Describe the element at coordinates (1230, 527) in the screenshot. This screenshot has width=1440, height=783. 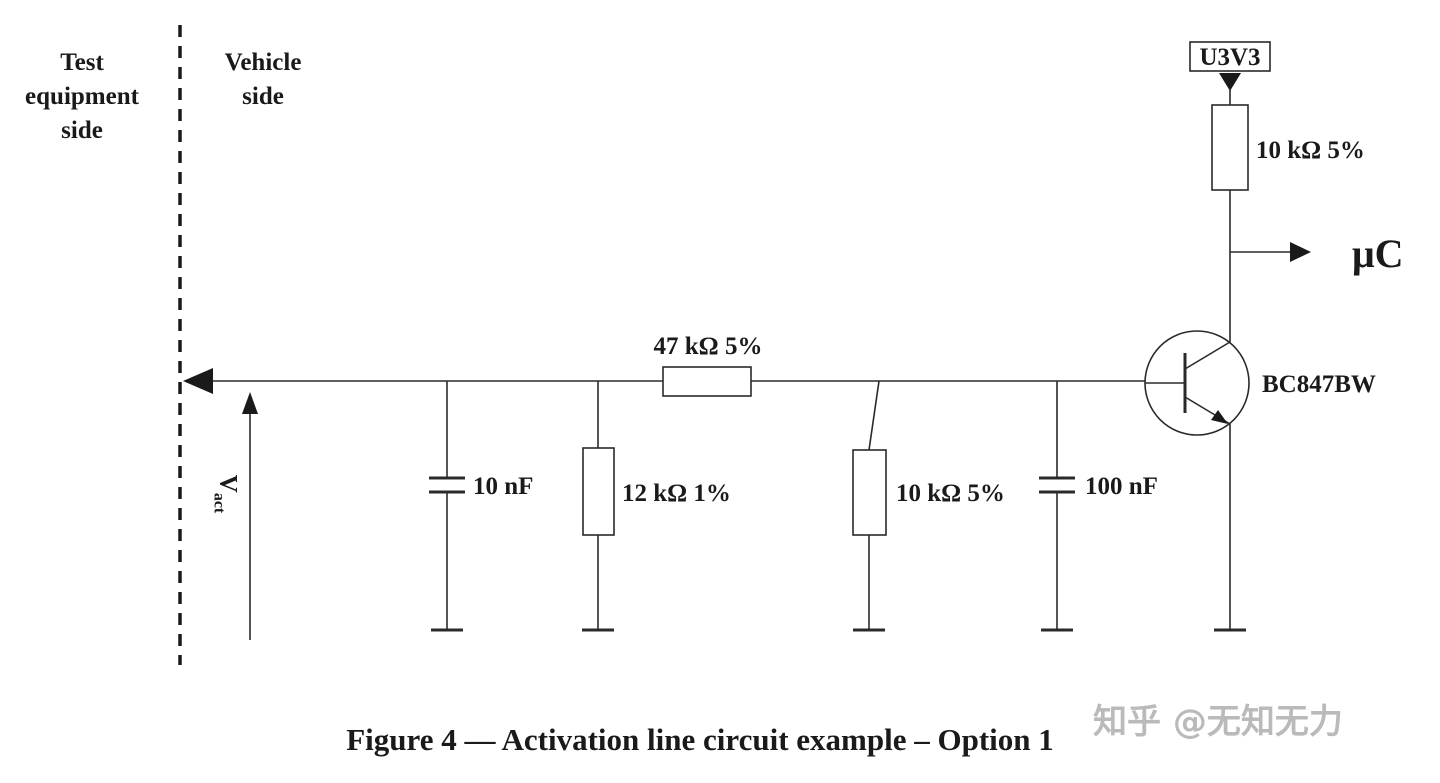
I see `emitter-ground` at that location.